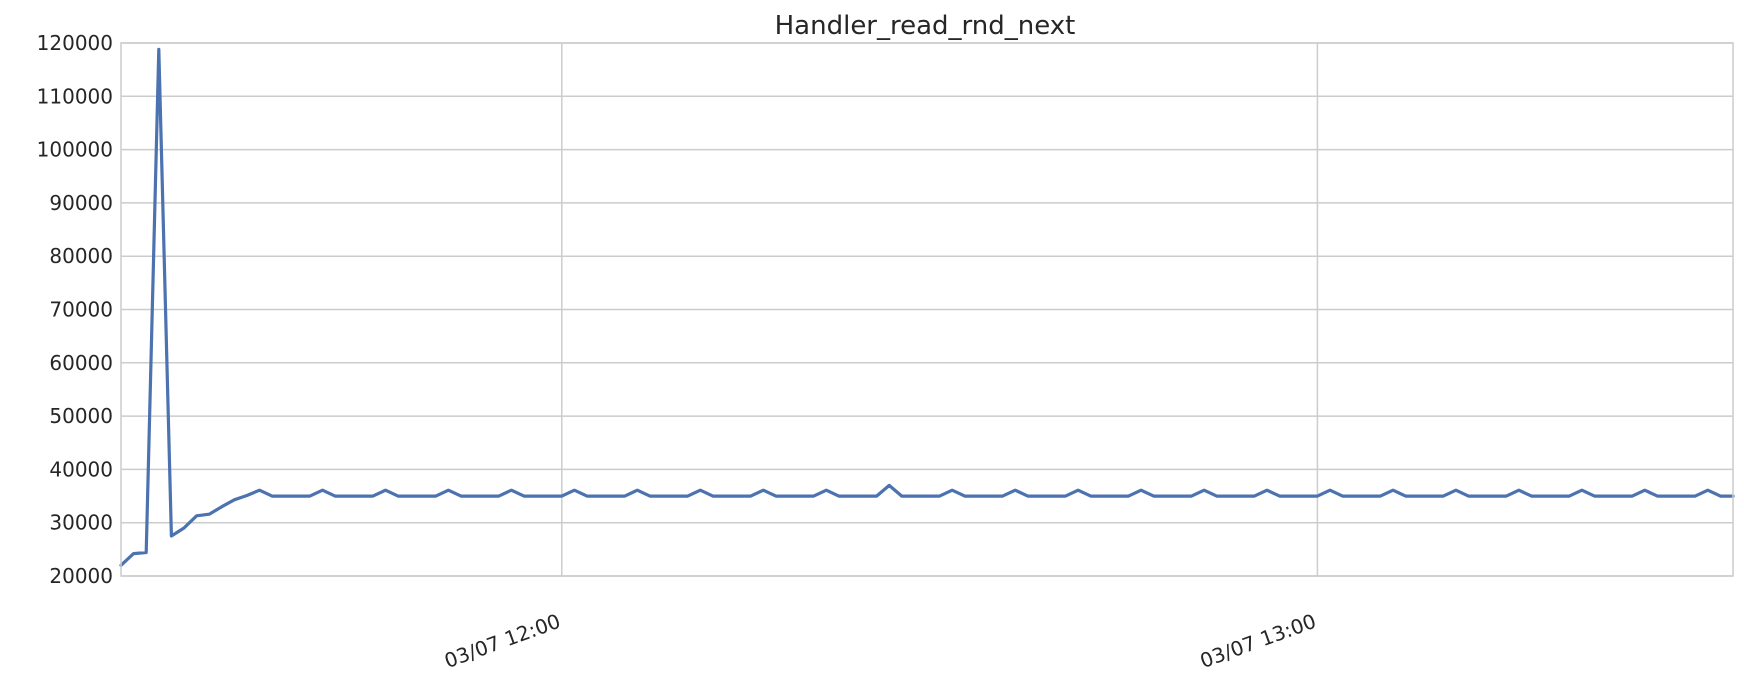 The width and height of the screenshot is (1744, 676). Describe the element at coordinates (502, 641) in the screenshot. I see `x-tick-label: 03/07 12:00` at that location.